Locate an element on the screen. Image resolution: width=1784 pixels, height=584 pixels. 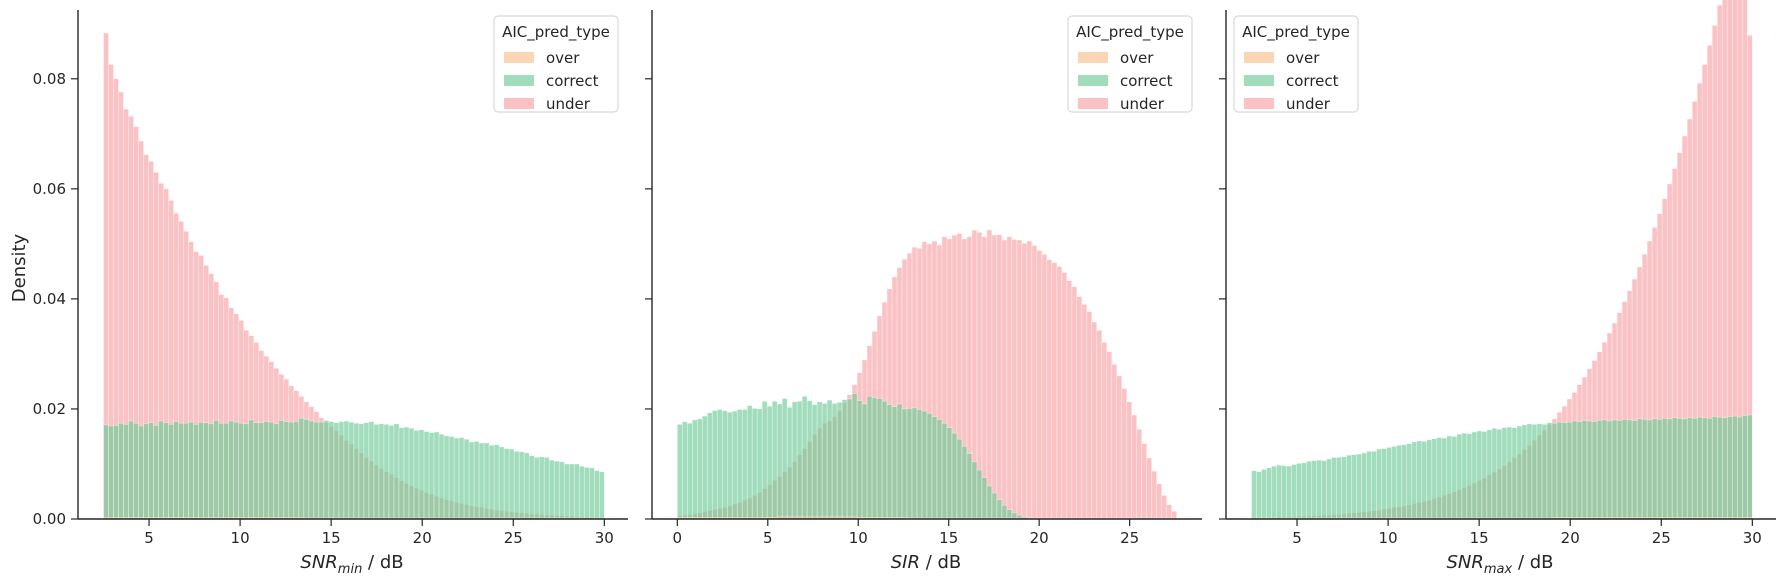
legend-swatch-over is located at coordinates (1093, 57).